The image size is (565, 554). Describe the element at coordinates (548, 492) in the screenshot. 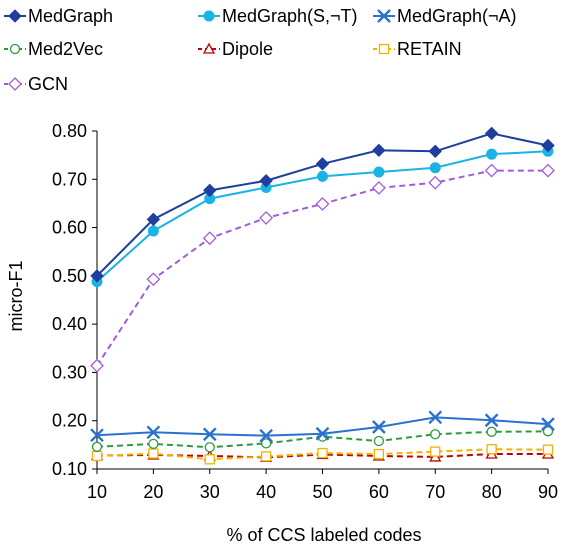

I see `x-tick-label: 90` at that location.